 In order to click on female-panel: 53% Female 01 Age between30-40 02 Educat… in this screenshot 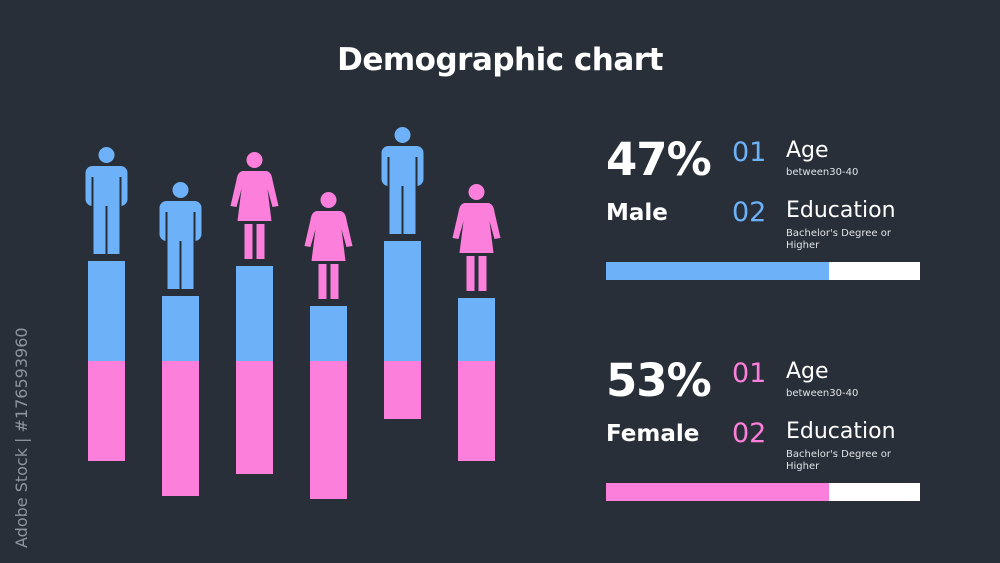, I will do `click(763, 437)`.